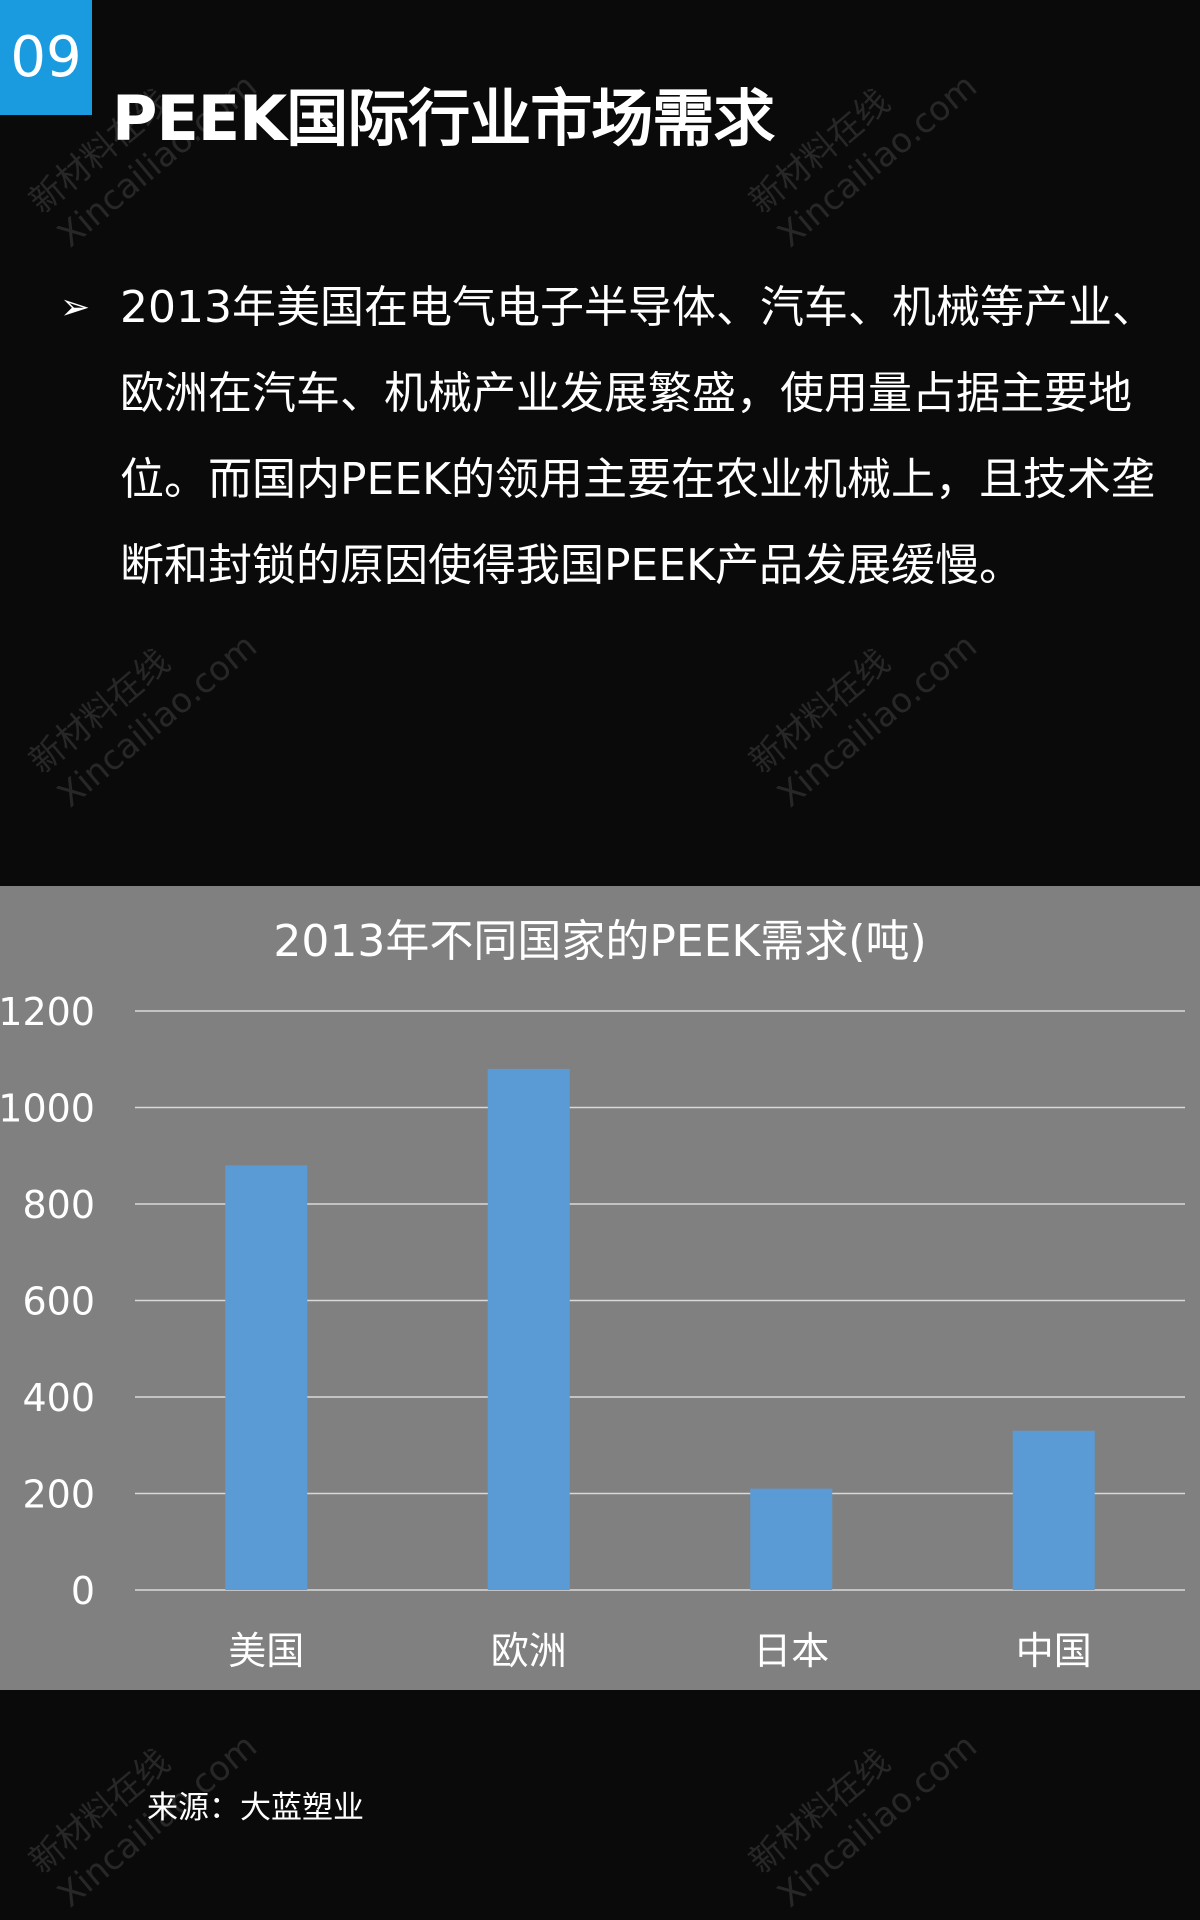  I want to click on bar-美国, so click(266, 1377).